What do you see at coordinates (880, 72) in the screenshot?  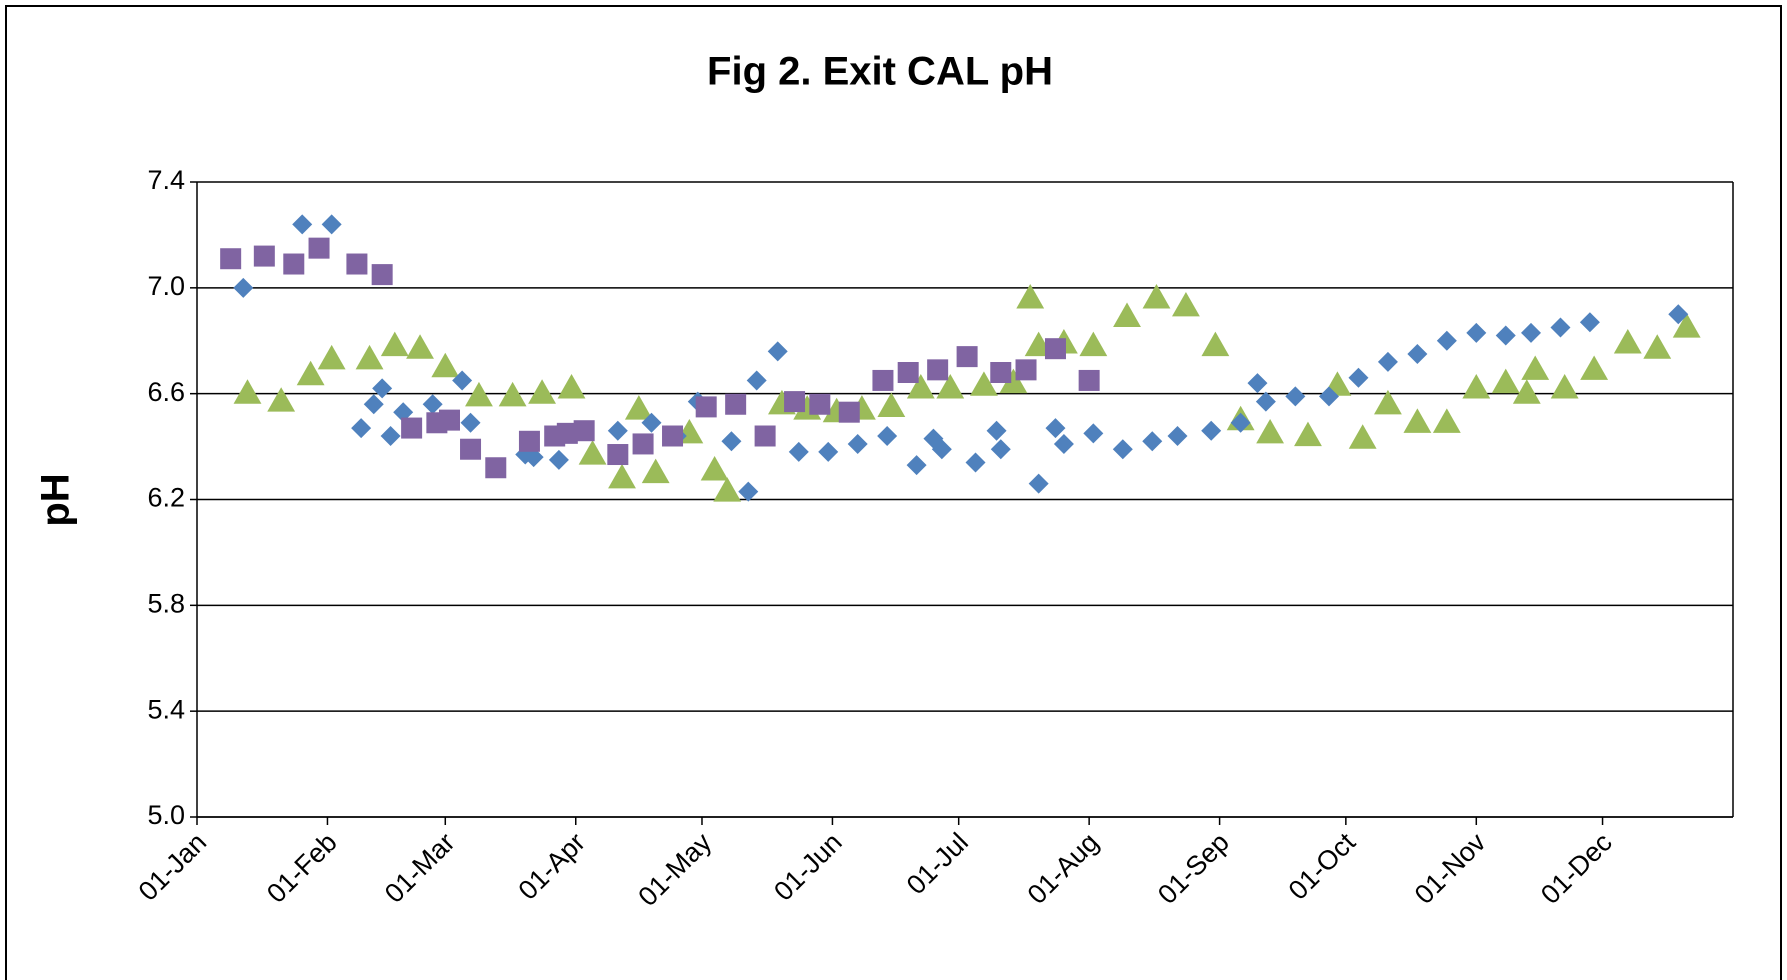 I see `chart-title: Fig 2. Exit CAL pH` at bounding box center [880, 72].